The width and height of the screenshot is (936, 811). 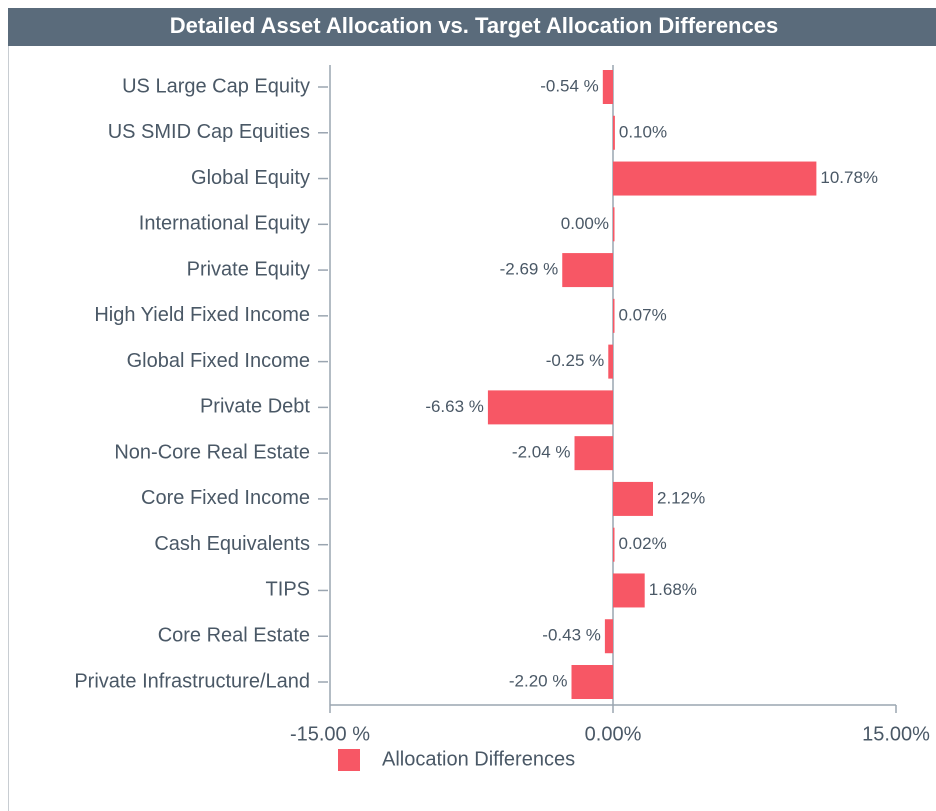 What do you see at coordinates (255, 407) in the screenshot?
I see `category-label: Private Debt` at bounding box center [255, 407].